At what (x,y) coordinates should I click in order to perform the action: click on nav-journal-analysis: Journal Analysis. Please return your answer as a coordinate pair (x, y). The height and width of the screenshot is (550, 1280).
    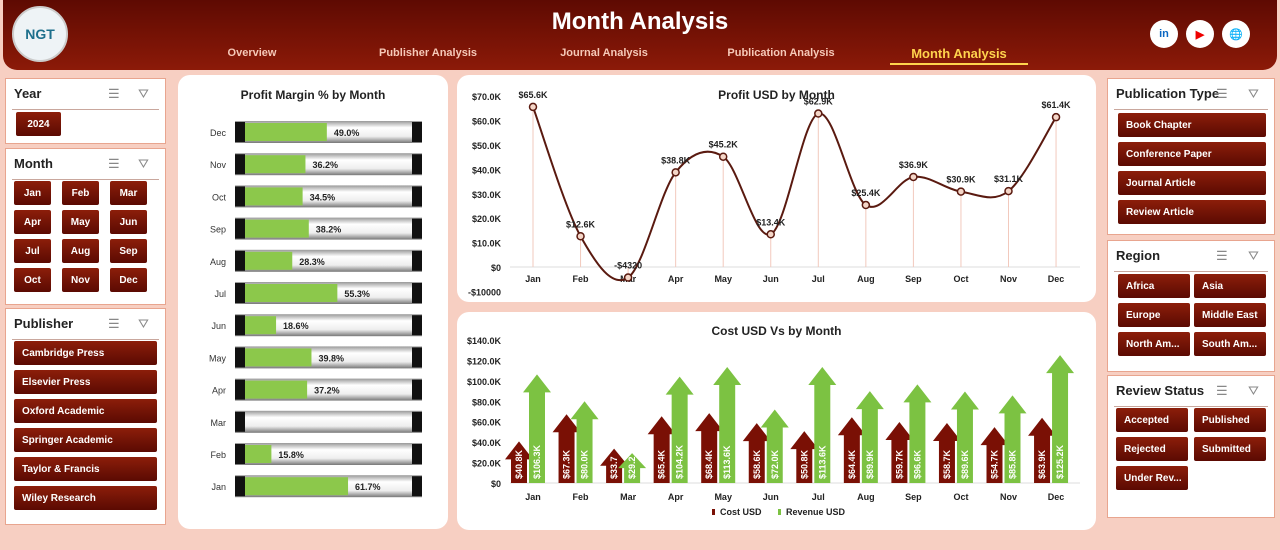
    Looking at the image, I should click on (604, 53).